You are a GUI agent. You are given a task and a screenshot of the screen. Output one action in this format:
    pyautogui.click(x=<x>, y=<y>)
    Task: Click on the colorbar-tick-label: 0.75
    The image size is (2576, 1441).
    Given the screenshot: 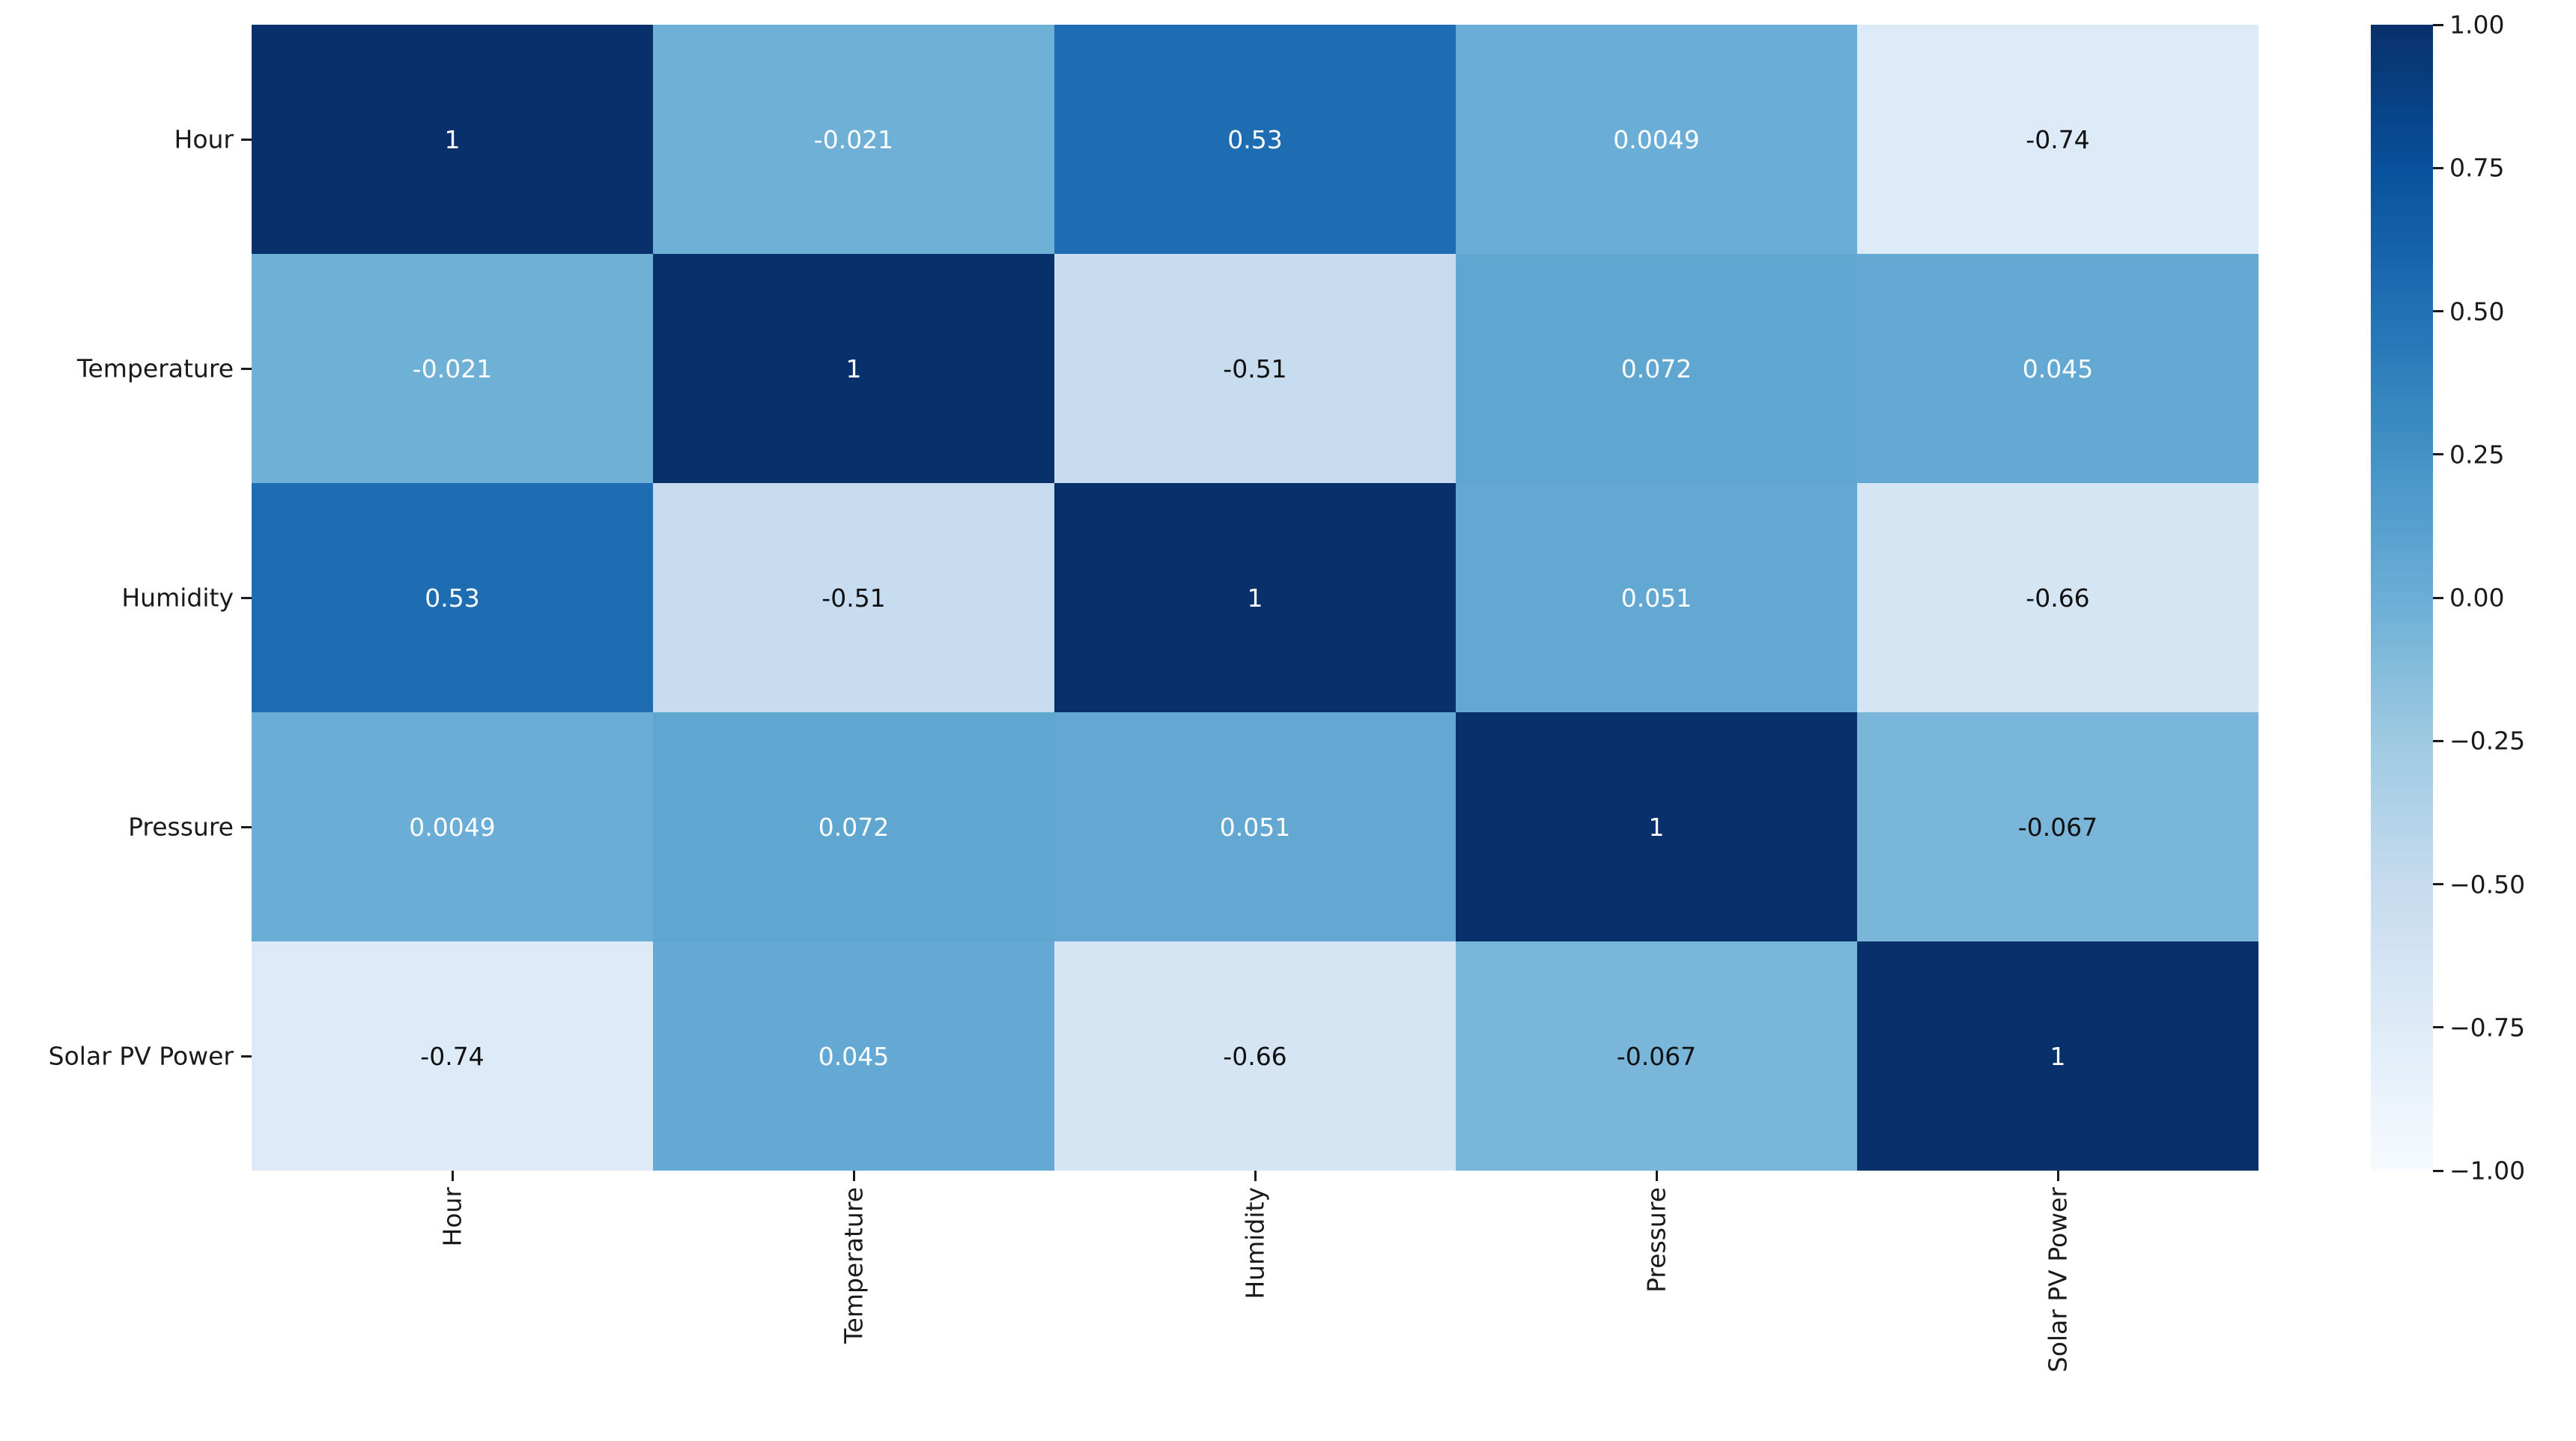 What is the action you would take?
    pyautogui.click(x=2477, y=168)
    